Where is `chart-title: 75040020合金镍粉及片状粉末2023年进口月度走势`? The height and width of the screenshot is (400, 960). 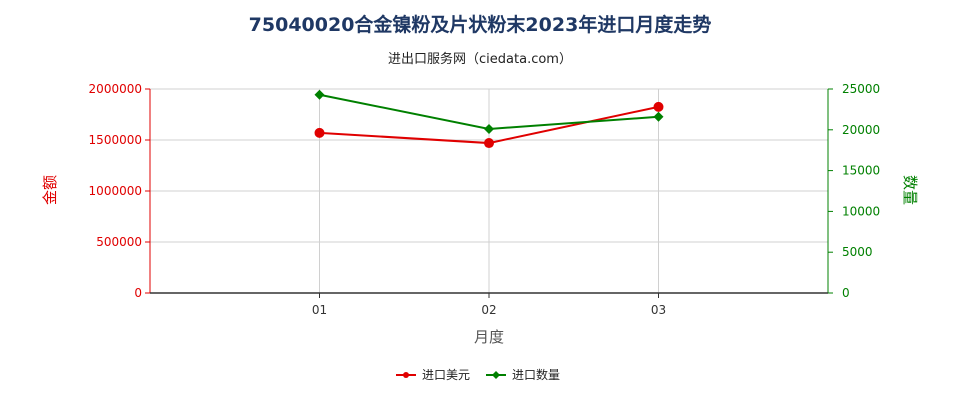 chart-title: 75040020合金镍粉及片状粉末2023年进口月度走势 is located at coordinates (480, 25).